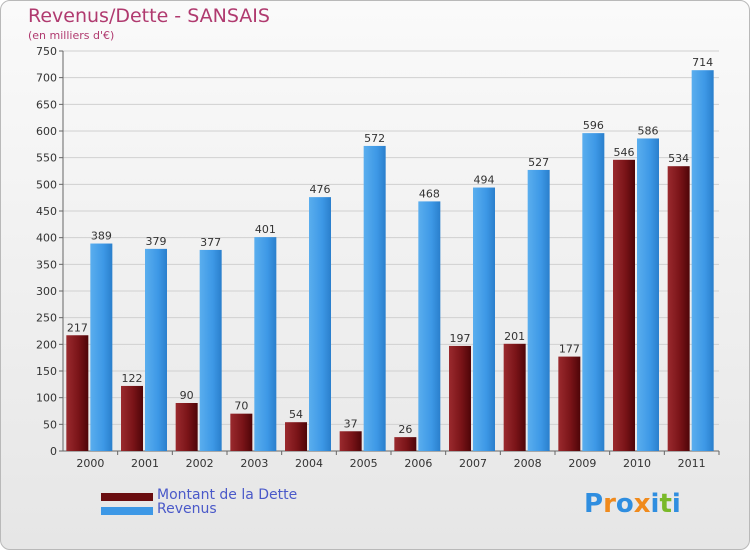  What do you see at coordinates (46, 211) in the screenshot?
I see `y-tick-label: 450` at bounding box center [46, 211].